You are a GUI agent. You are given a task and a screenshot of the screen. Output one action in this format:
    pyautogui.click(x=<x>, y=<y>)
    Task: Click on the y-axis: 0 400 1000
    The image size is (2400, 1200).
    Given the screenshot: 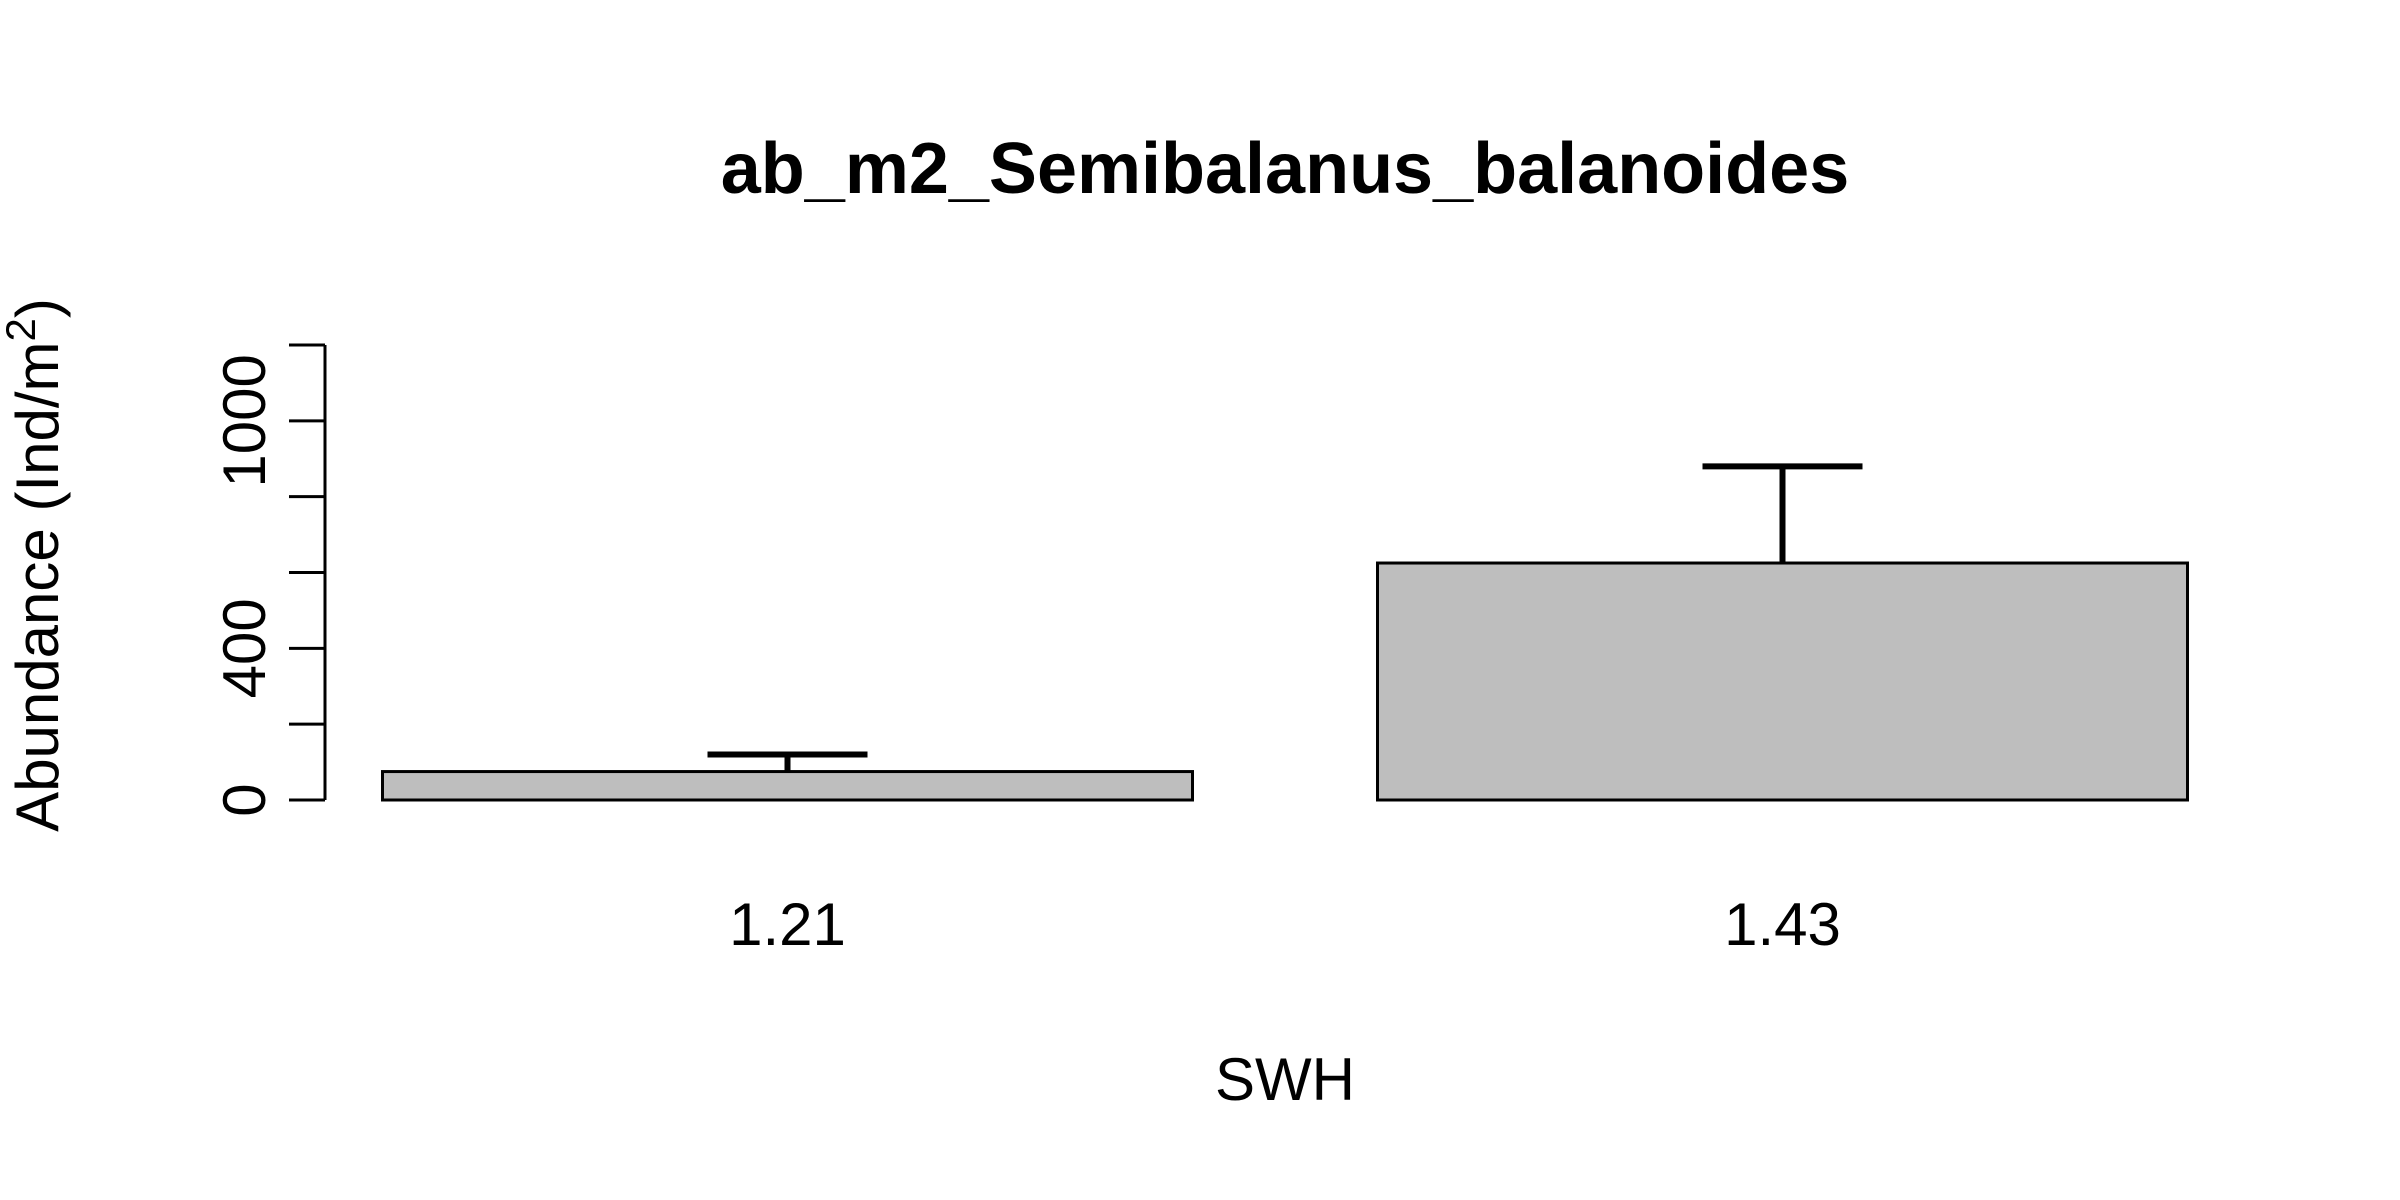 What is the action you would take?
    pyautogui.click(x=269, y=580)
    